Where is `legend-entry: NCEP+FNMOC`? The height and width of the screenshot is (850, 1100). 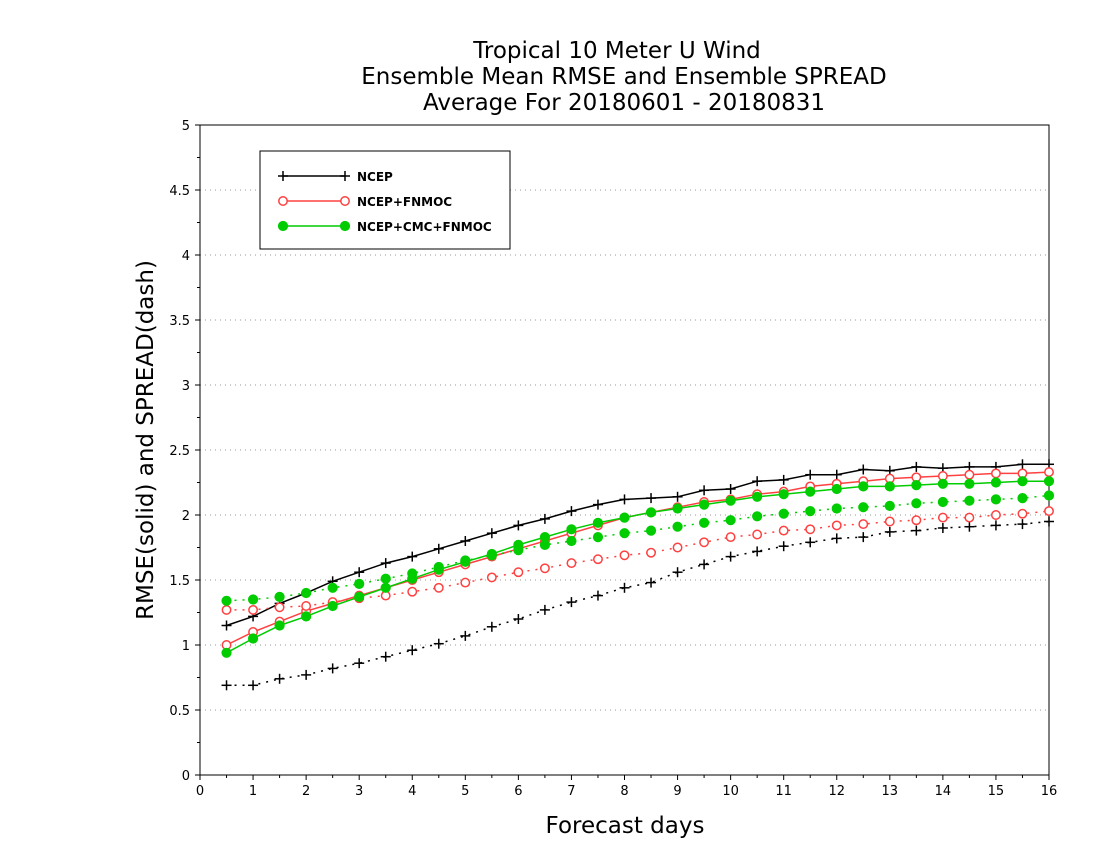 legend-entry: NCEP+FNMOC is located at coordinates (365, 202).